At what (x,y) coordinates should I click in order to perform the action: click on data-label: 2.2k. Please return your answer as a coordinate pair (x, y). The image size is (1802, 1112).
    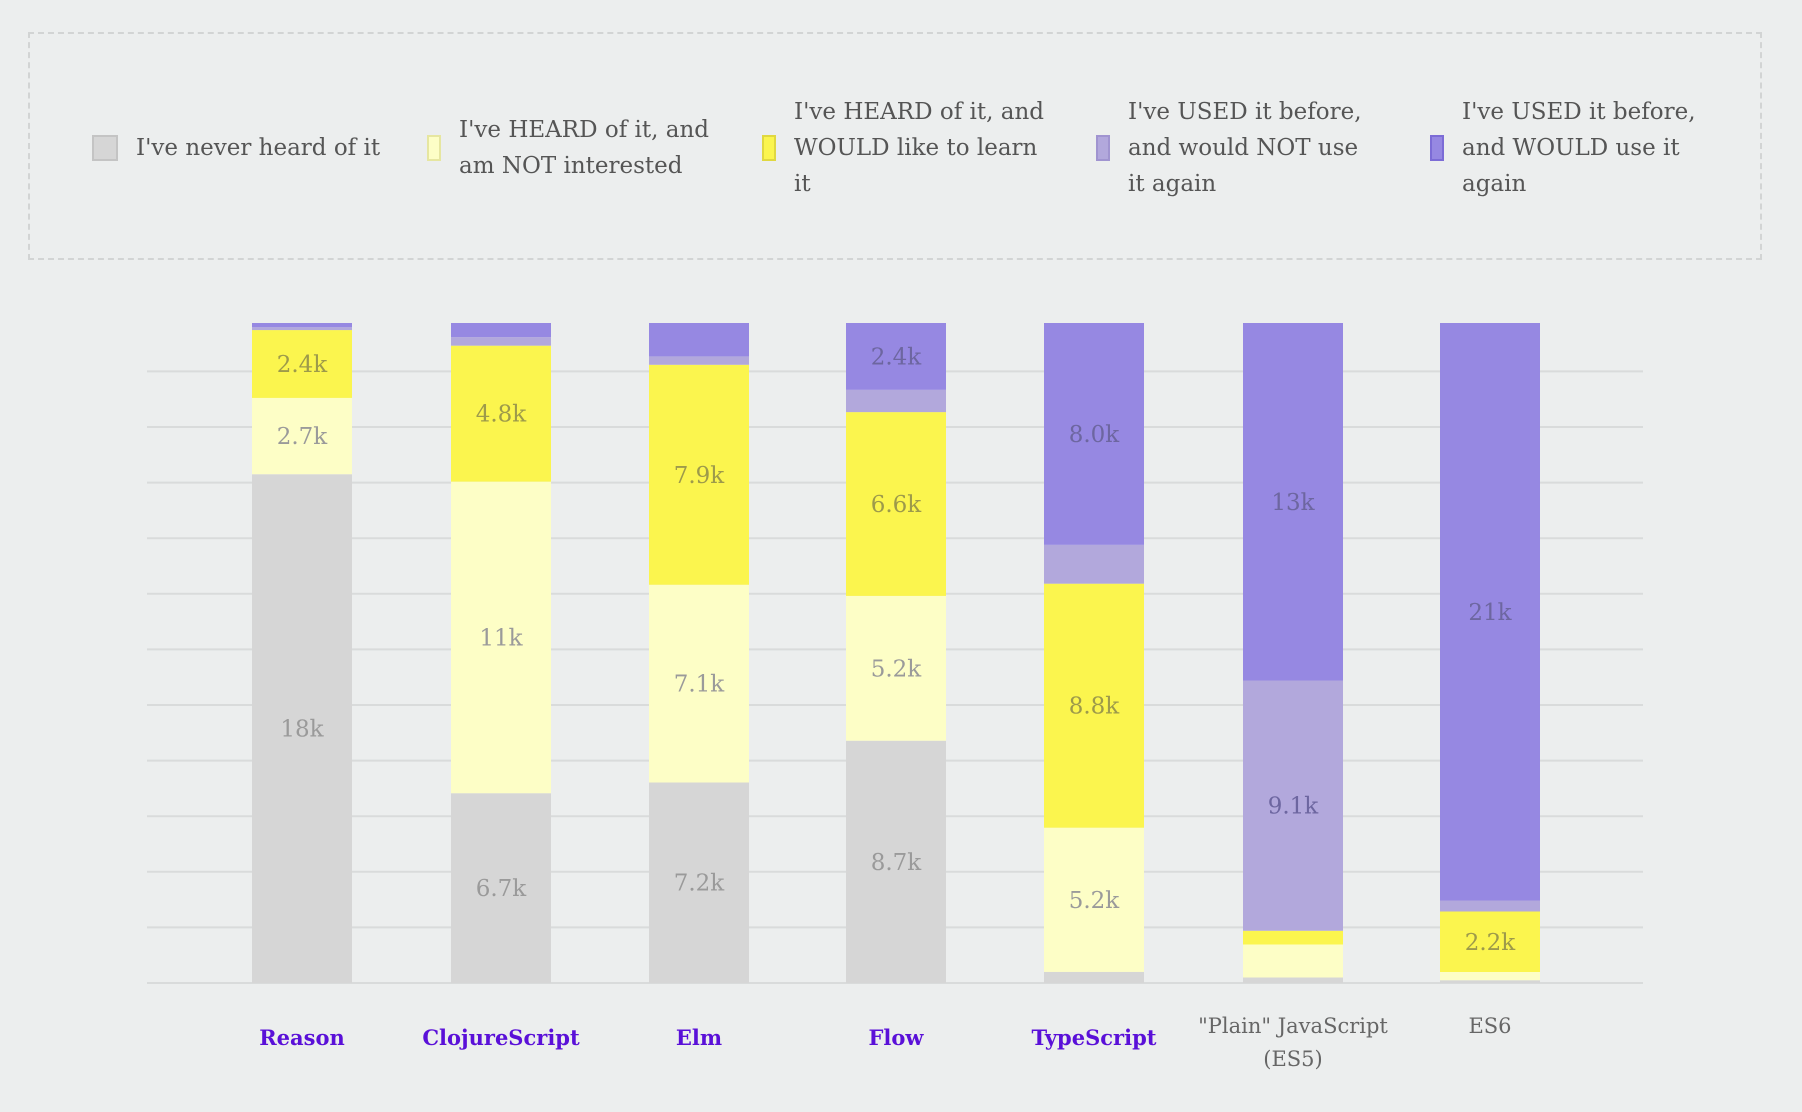
    Looking at the image, I should click on (1491, 943).